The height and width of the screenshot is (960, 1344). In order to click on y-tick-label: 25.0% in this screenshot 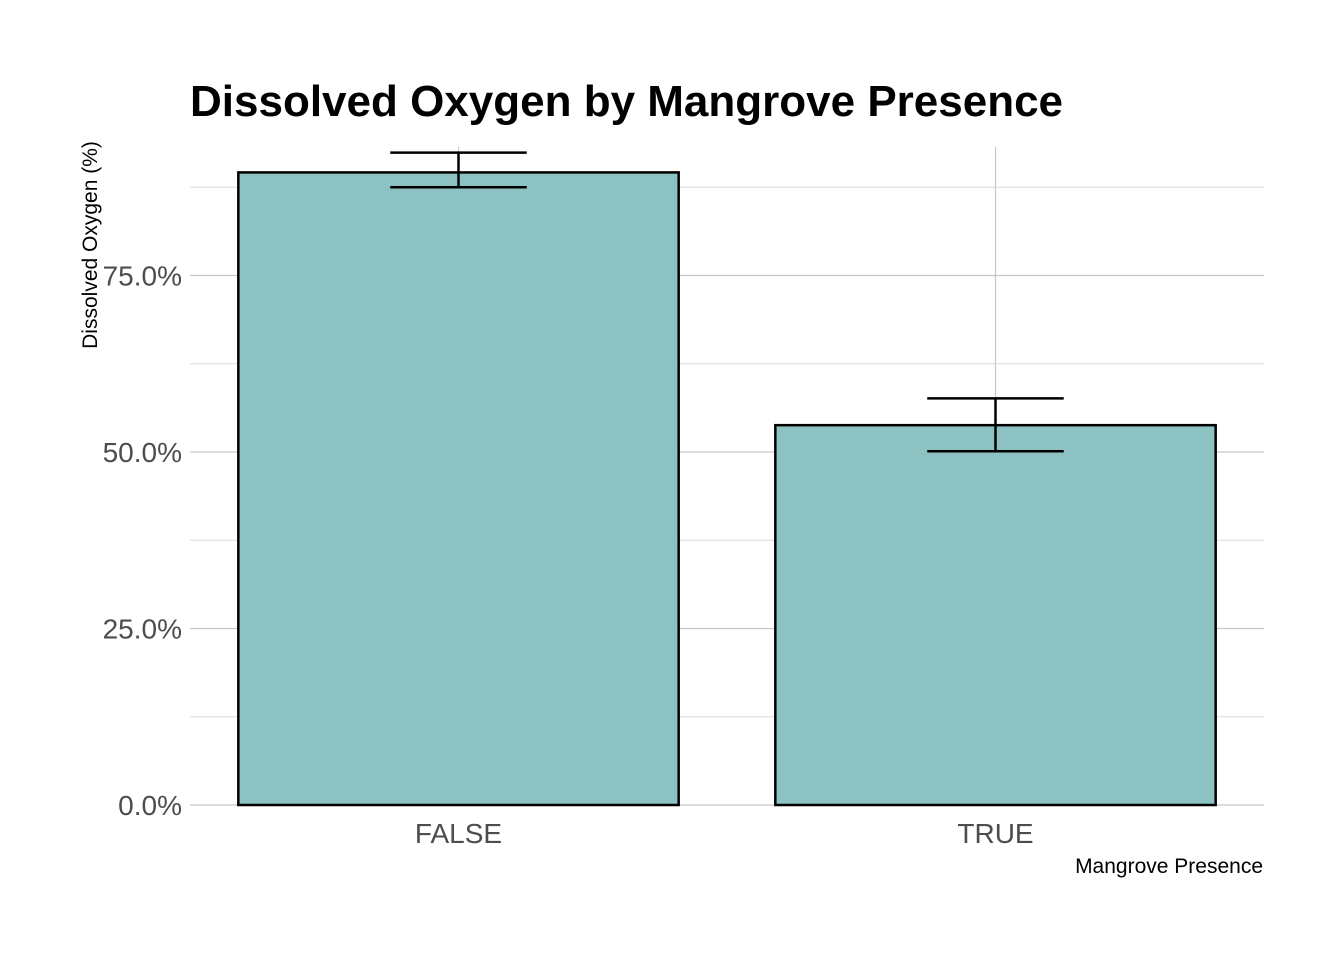, I will do `click(142, 629)`.